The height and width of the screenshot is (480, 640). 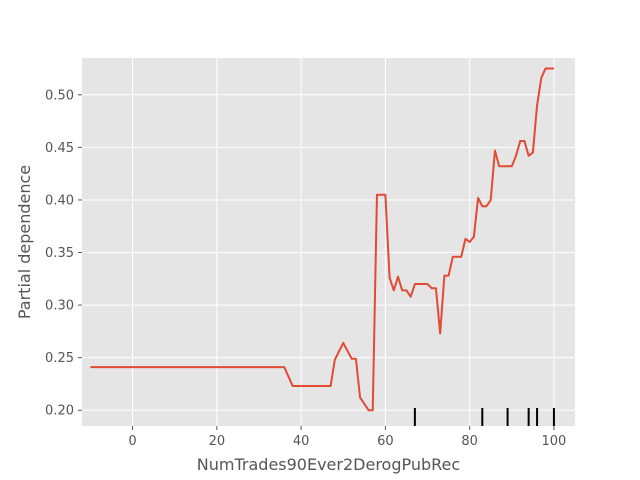 I want to click on y-axis-label: Partial dependence, so click(x=24, y=242).